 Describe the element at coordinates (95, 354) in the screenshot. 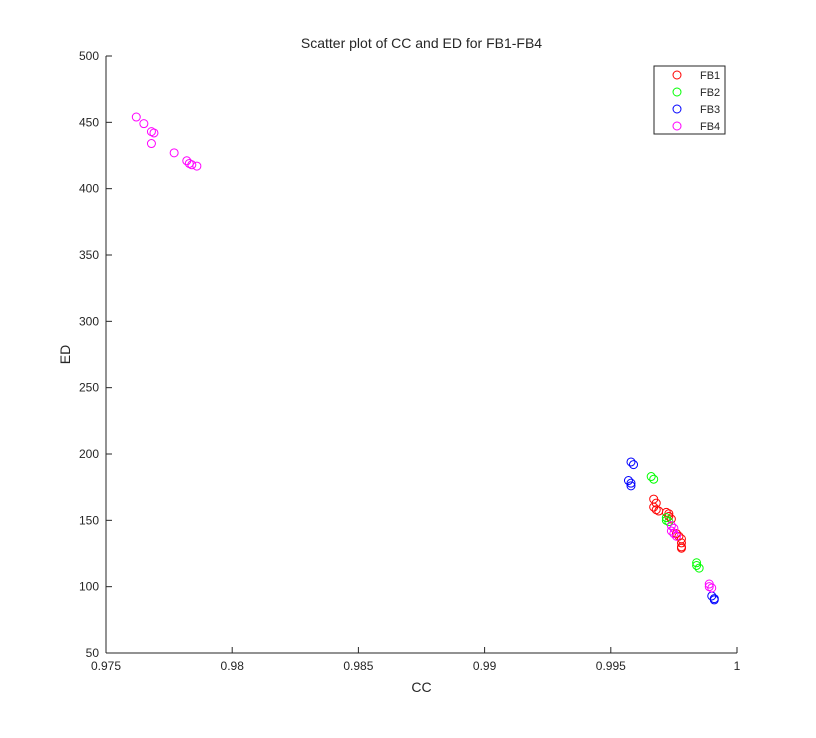

I see `y-ticks: 50 100 150 200 250 300 350 400 450 500` at that location.